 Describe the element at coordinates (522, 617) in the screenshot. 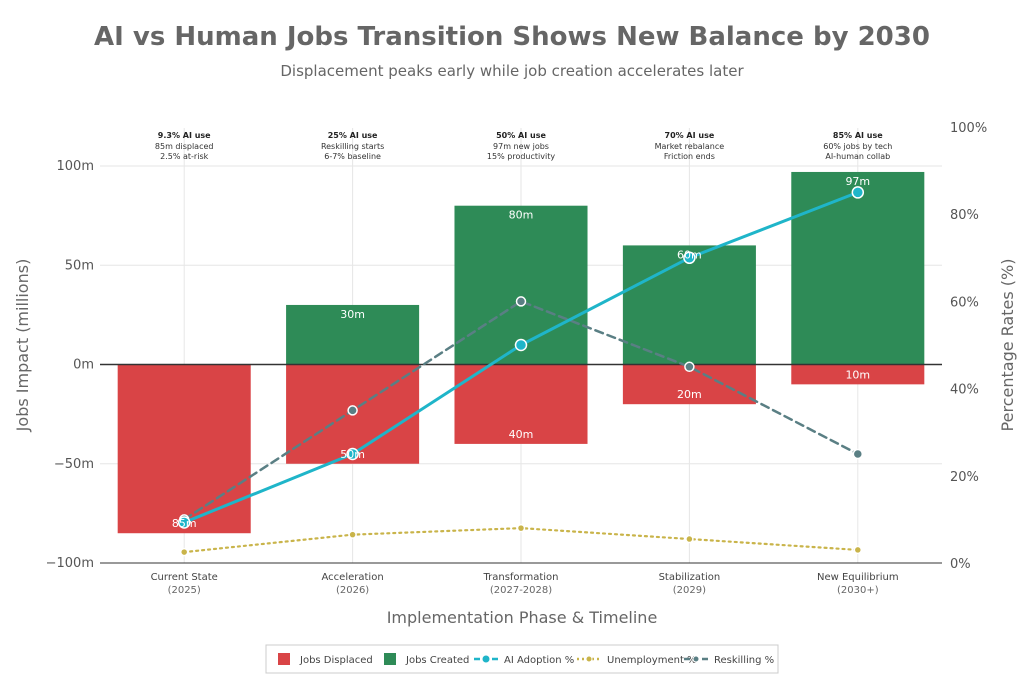

I see `x-axis-title: Implementation Phase & Timeline` at that location.